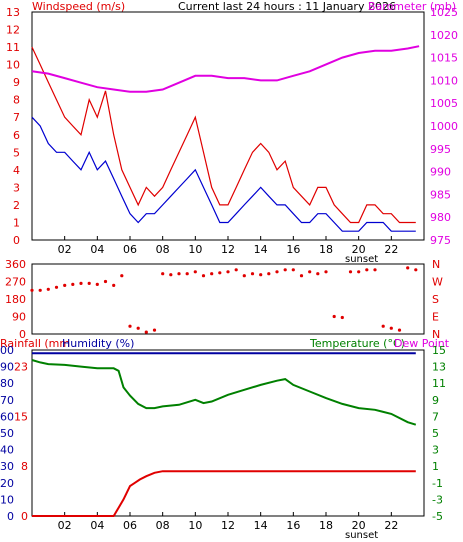 Image resolution: width=463 pixels, height=542 pixels. I want to click on sunset-label-top: sunset, so click(361, 259).